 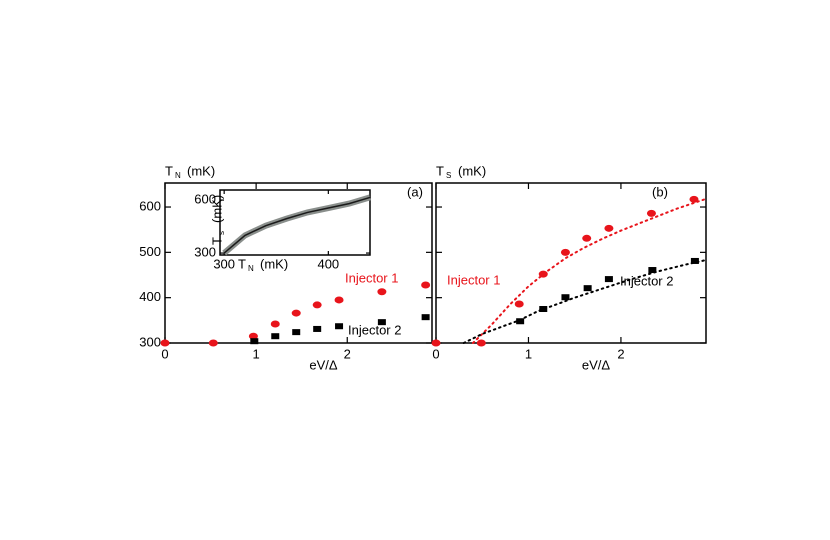 I want to click on axis-label: Ts (mK), so click(x=217, y=220).